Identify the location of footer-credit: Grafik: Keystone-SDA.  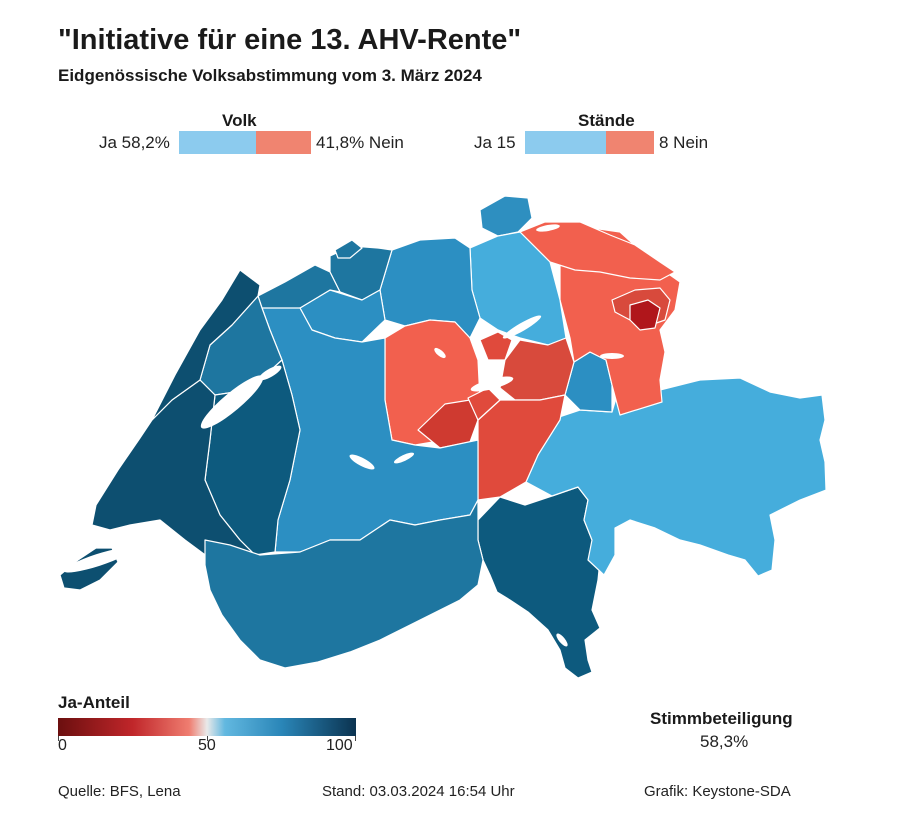
(717, 791).